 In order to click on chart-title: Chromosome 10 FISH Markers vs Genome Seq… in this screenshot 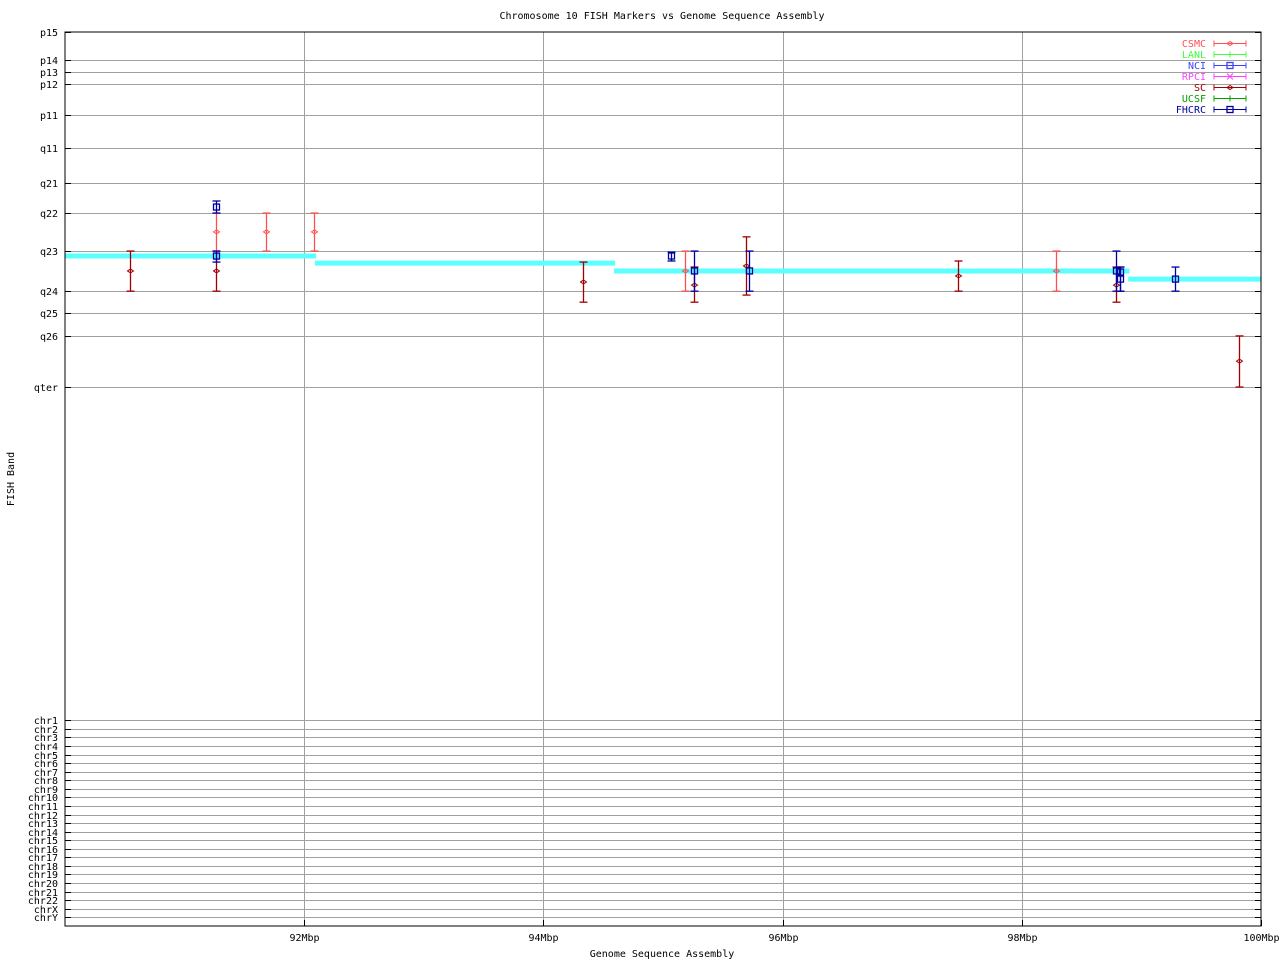, I will do `click(661, 16)`.